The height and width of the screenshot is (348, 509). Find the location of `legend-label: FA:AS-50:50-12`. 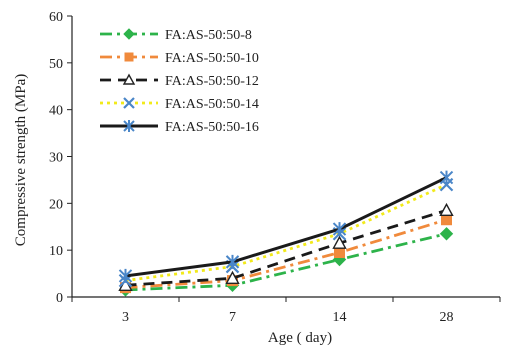

legend-label: FA:AS-50:50-12 is located at coordinates (212, 81).